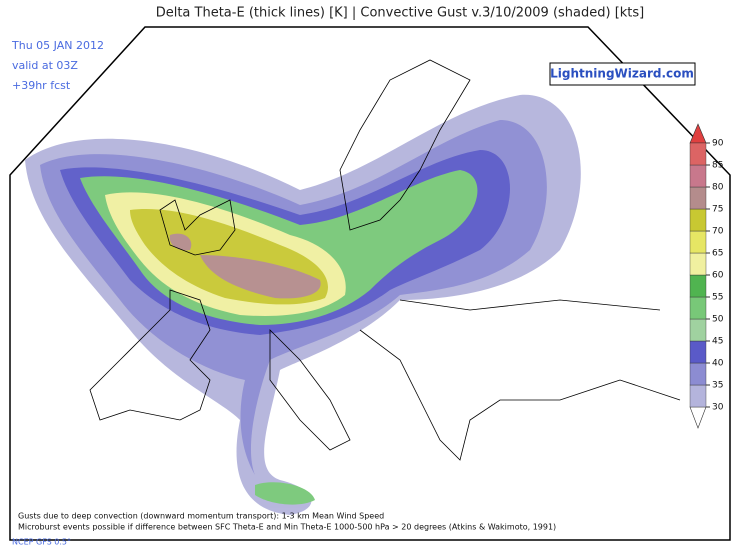 The image size is (732, 549). I want to click on valid-time: valid at 03Z, so click(45, 65).